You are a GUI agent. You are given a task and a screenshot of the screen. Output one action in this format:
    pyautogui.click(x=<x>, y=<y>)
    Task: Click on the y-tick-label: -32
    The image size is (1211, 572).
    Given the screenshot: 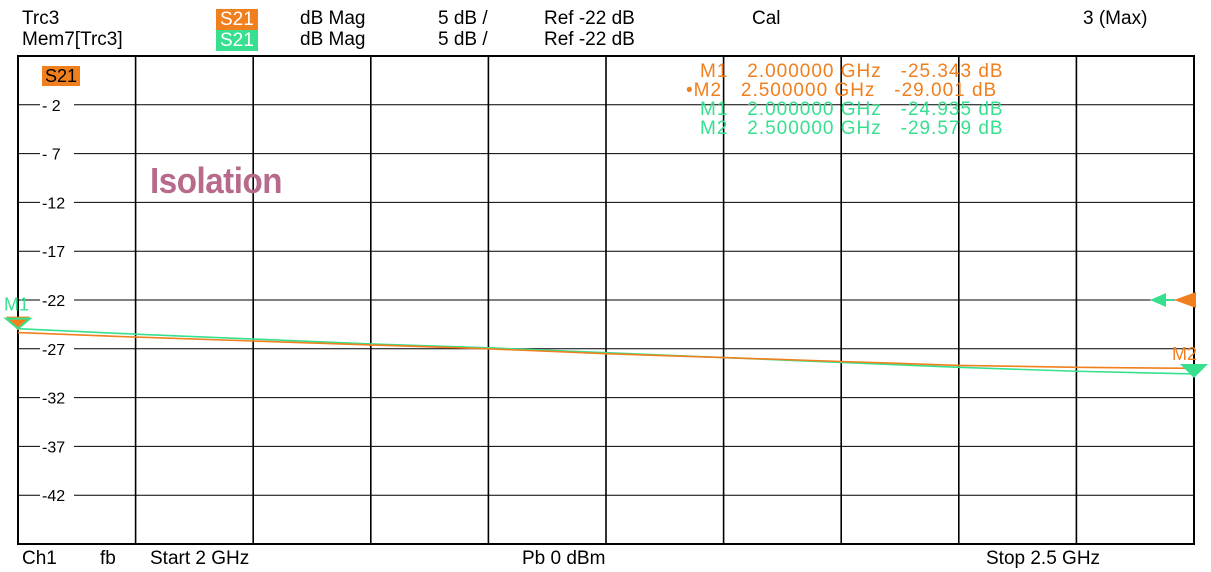 What is the action you would take?
    pyautogui.click(x=53, y=399)
    